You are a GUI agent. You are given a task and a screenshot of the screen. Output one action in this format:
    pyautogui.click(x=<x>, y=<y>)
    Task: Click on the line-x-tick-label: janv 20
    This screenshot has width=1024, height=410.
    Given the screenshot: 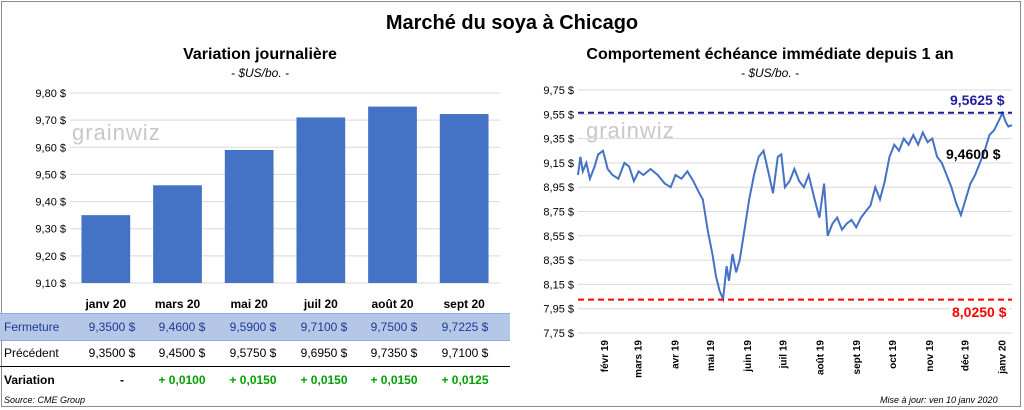 What is the action you would take?
    pyautogui.click(x=1002, y=357)
    